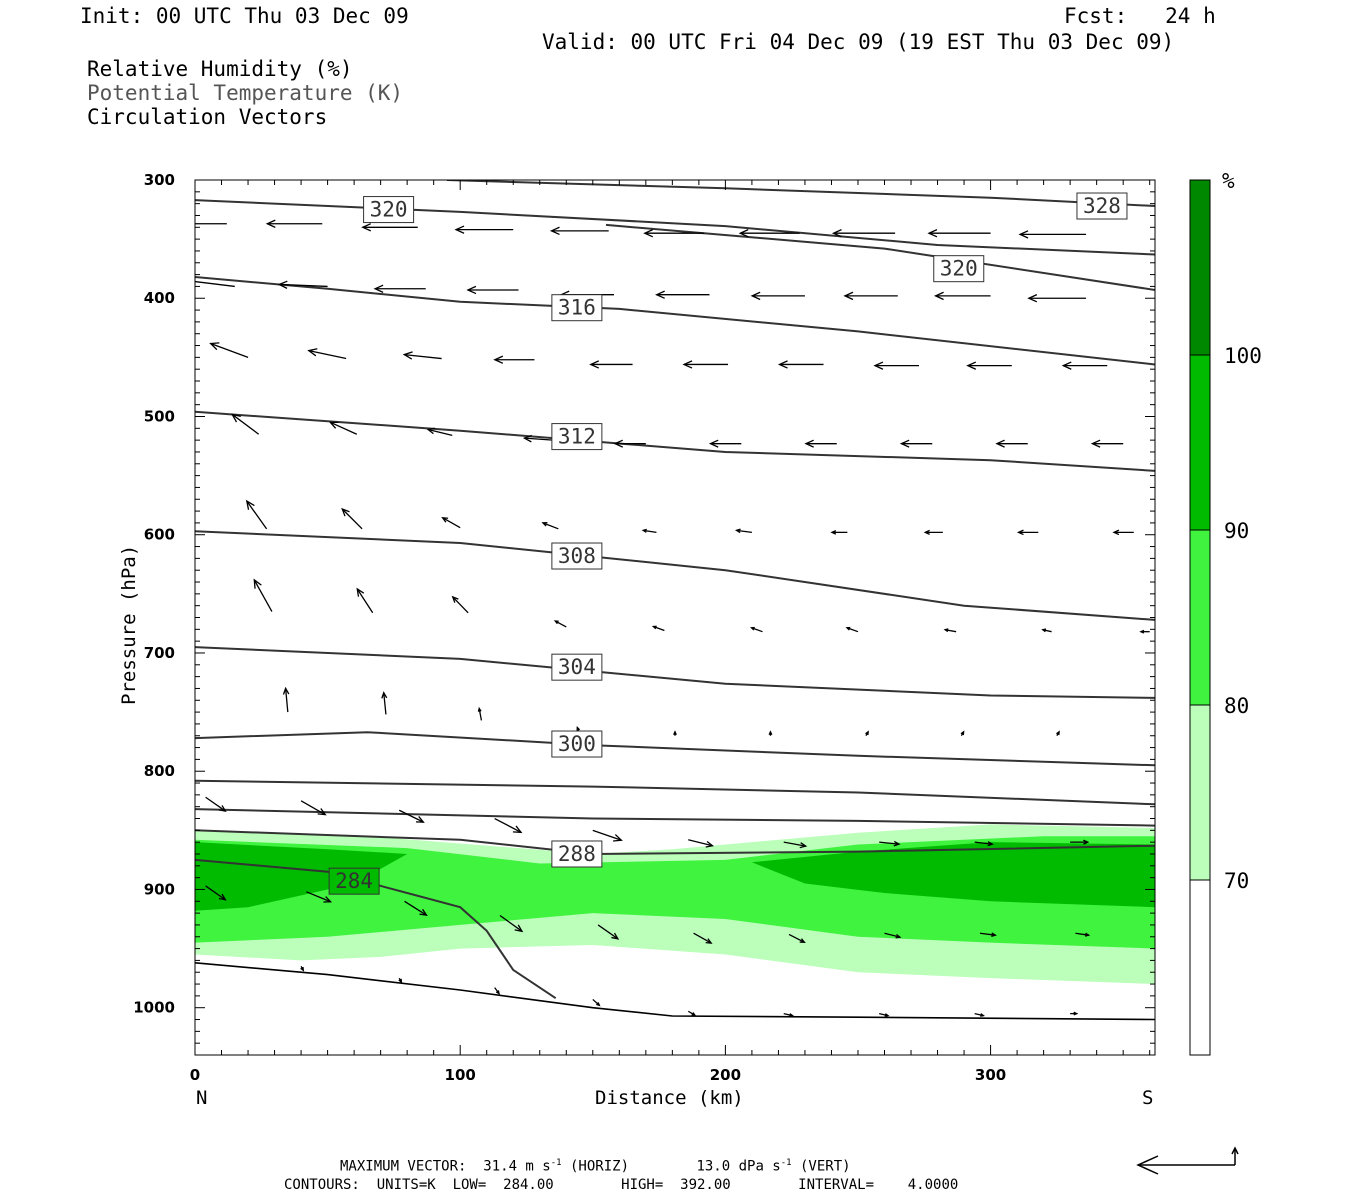 The width and height of the screenshot is (1350, 1200). What do you see at coordinates (1187, 1160) in the screenshot?
I see `reference-vector` at bounding box center [1187, 1160].